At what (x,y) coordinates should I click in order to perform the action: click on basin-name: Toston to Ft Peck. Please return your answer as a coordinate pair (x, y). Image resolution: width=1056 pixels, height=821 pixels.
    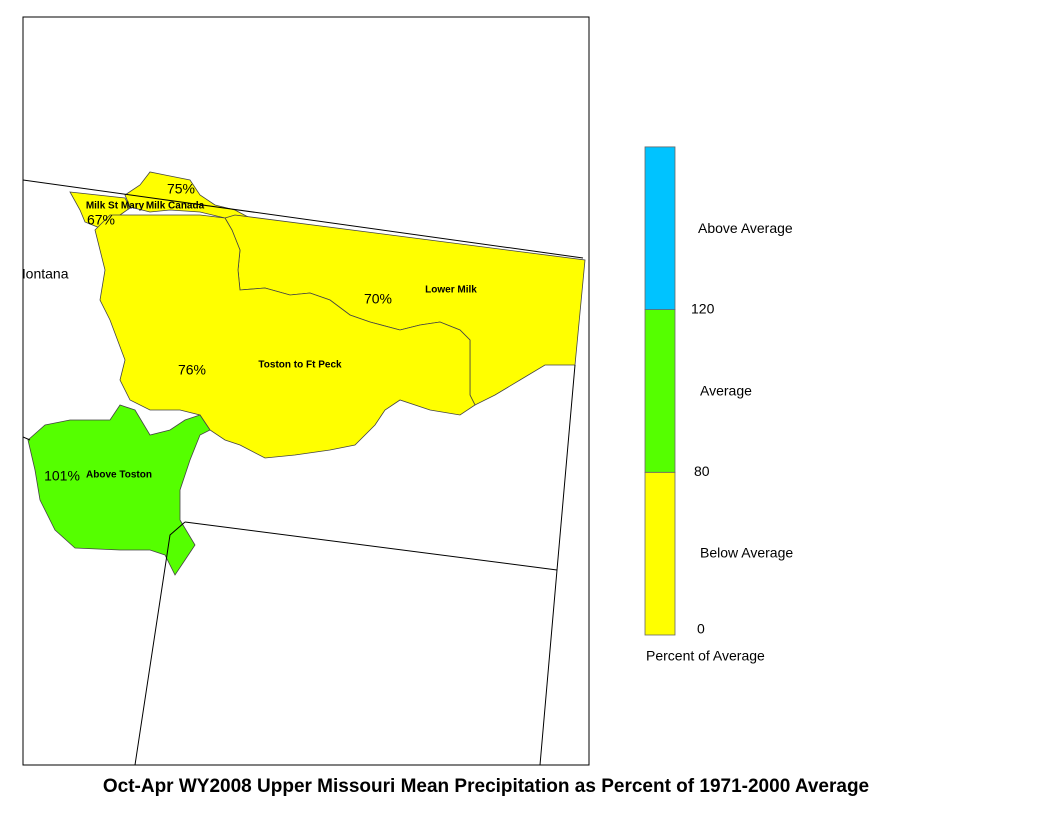
    Looking at the image, I should click on (300, 365).